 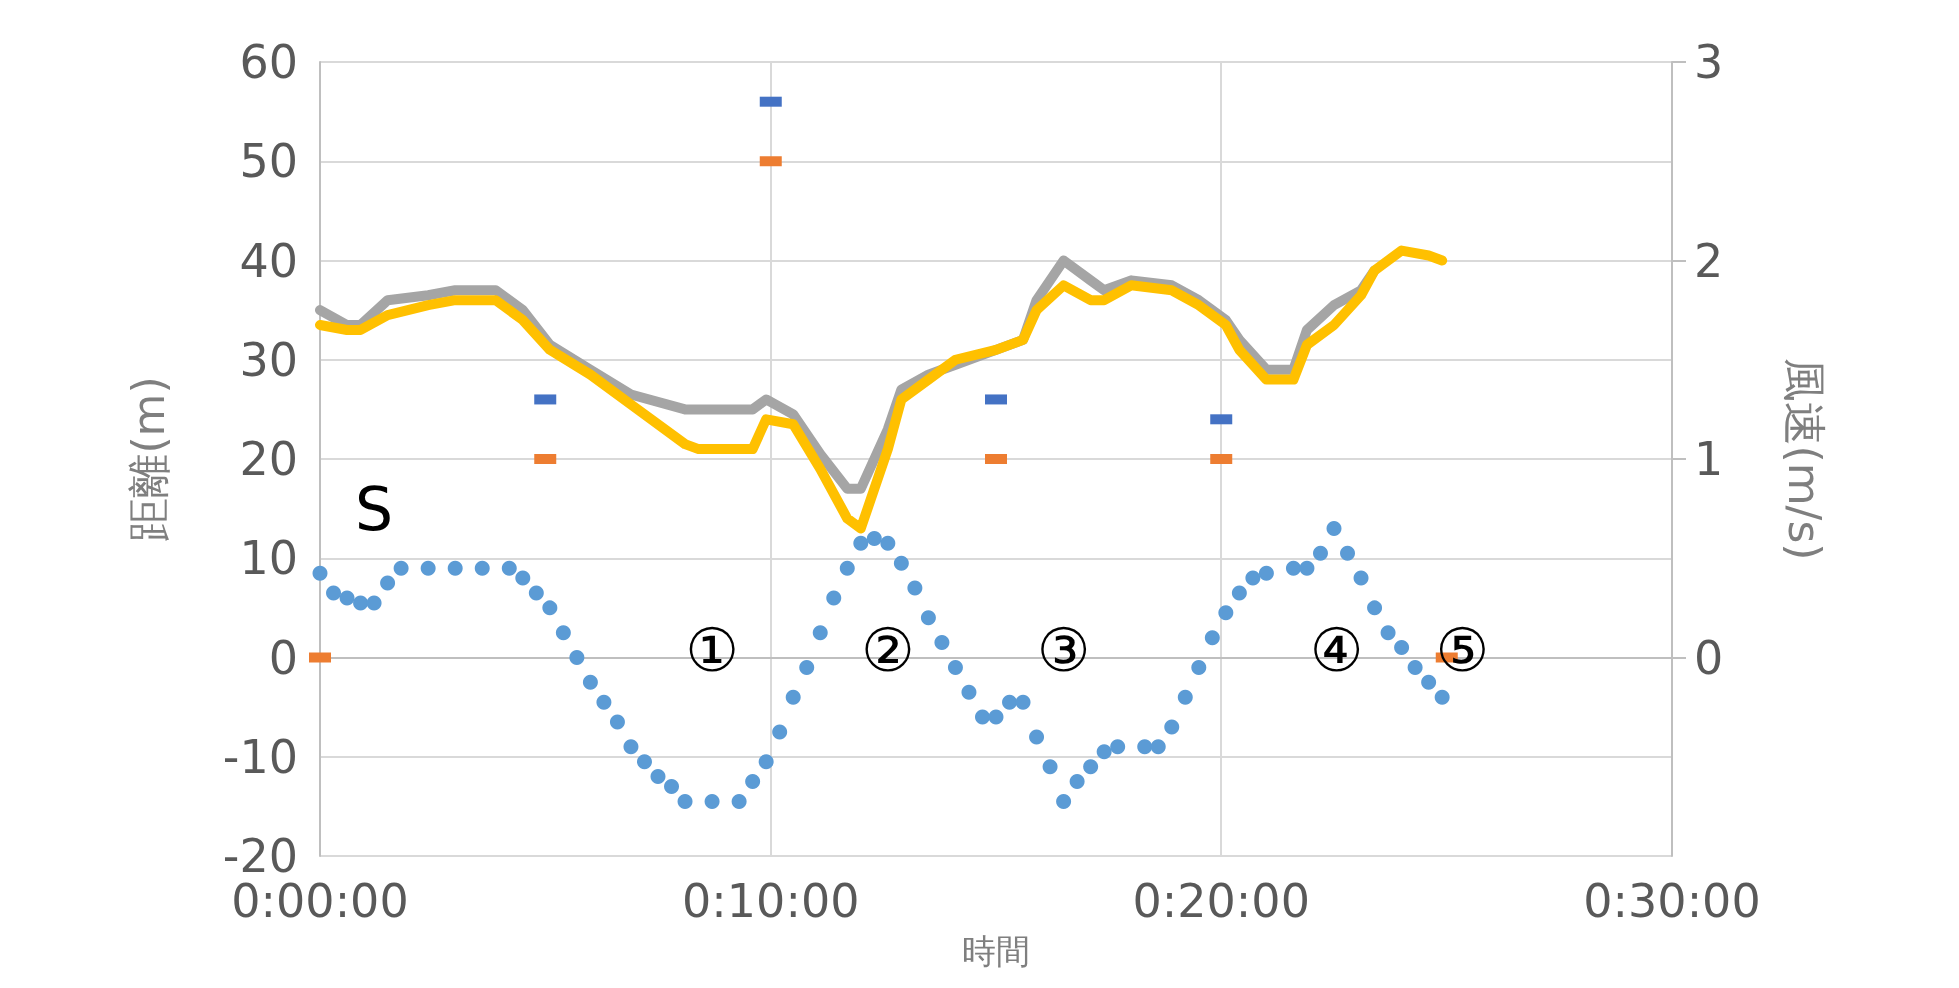 What do you see at coordinates (1221, 901) in the screenshot?
I see `x-tick-label: 0:20:00` at bounding box center [1221, 901].